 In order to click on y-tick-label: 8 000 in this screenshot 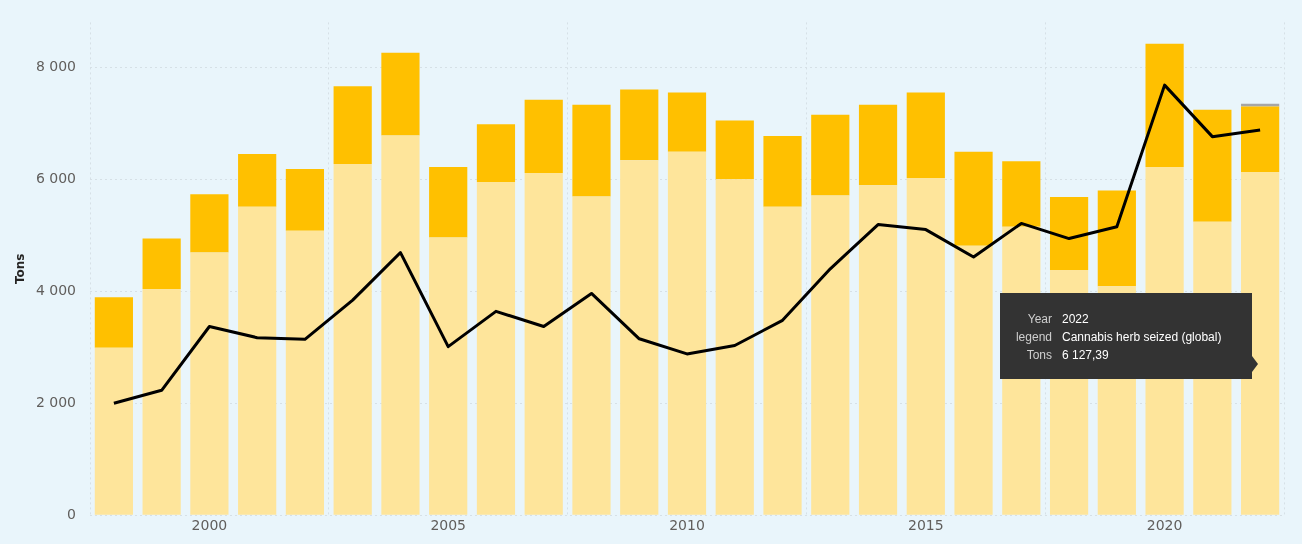, I will do `click(55, 65)`.